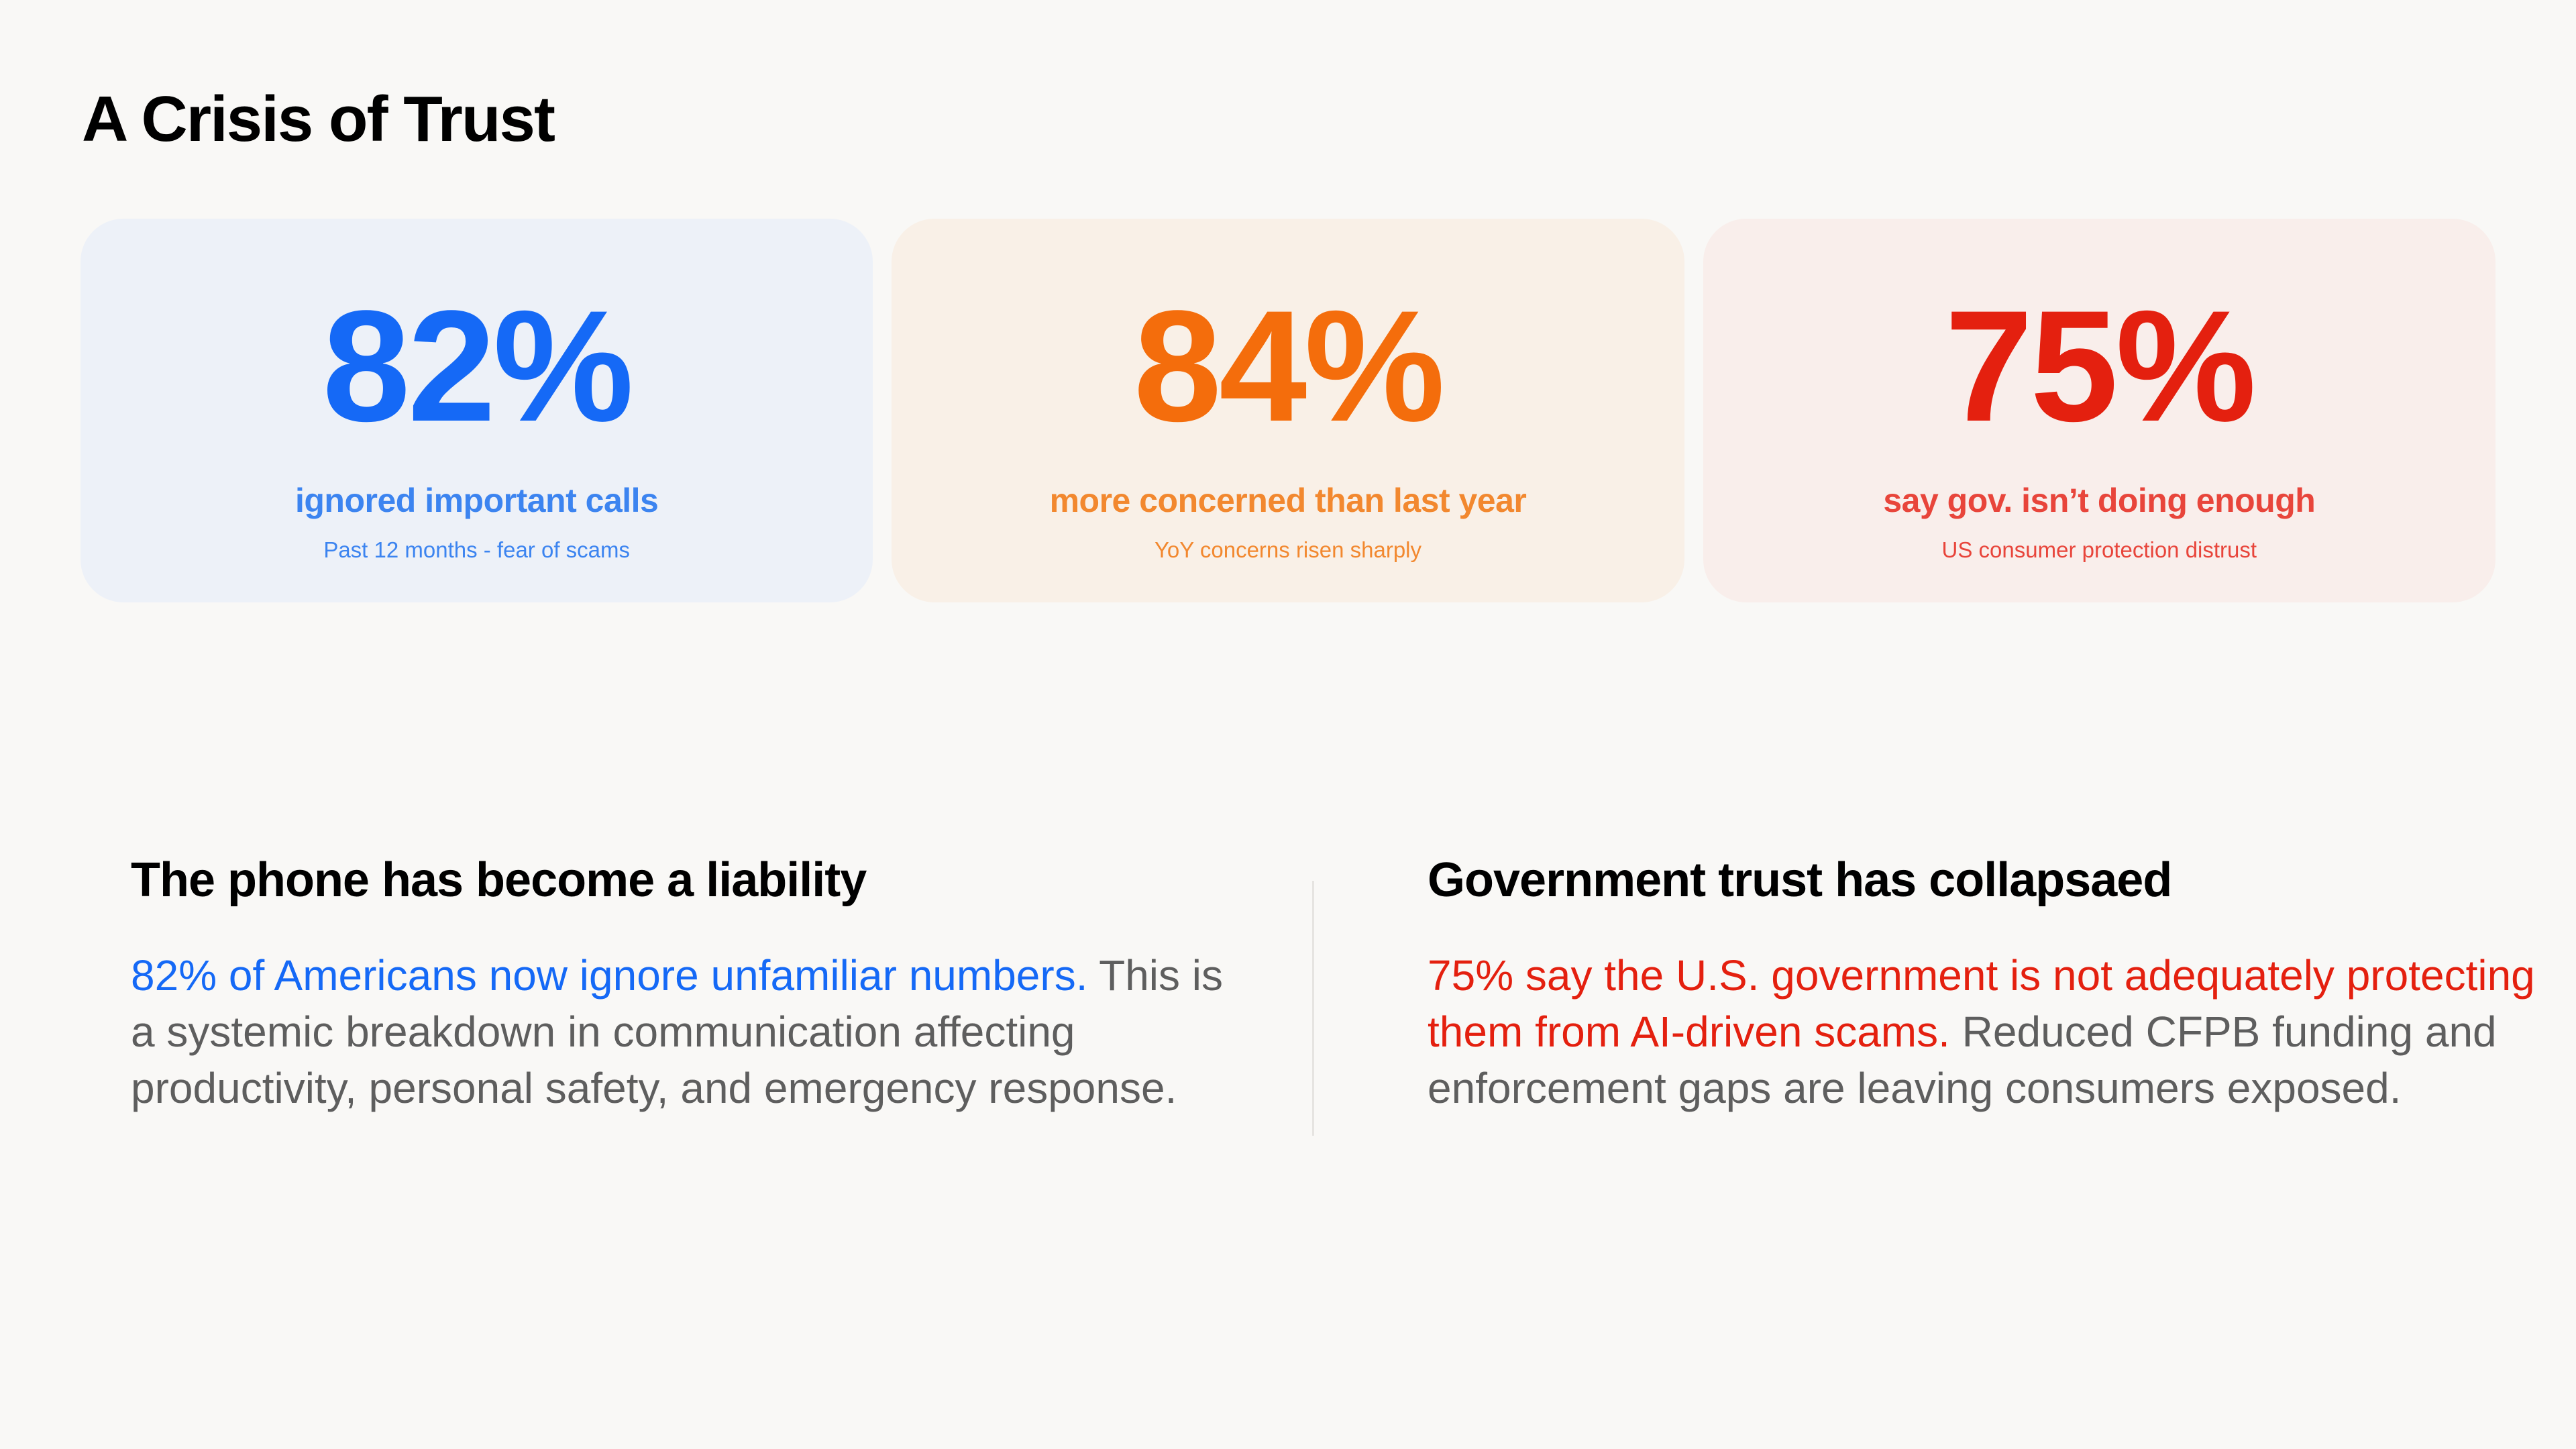 The image size is (2576, 1449). Describe the element at coordinates (476, 549) in the screenshot. I see `stat-subtext: Past 12 months - fear of scams` at that location.